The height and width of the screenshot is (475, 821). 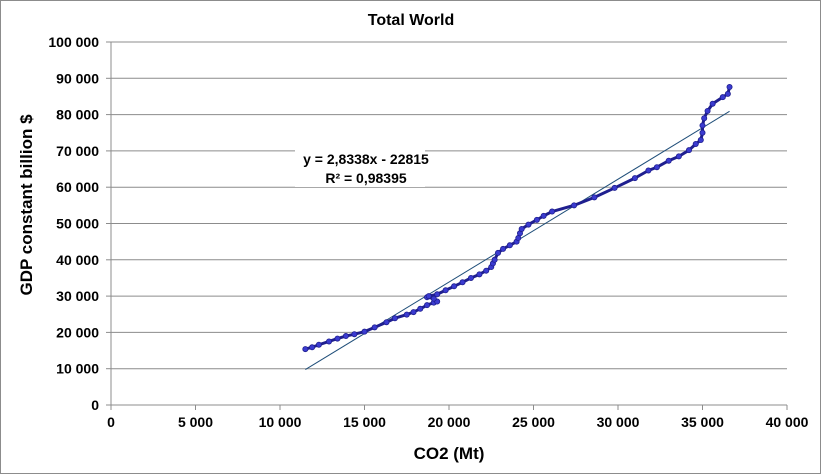 I want to click on y-axis-title: GDP constant billion $, so click(x=26, y=205).